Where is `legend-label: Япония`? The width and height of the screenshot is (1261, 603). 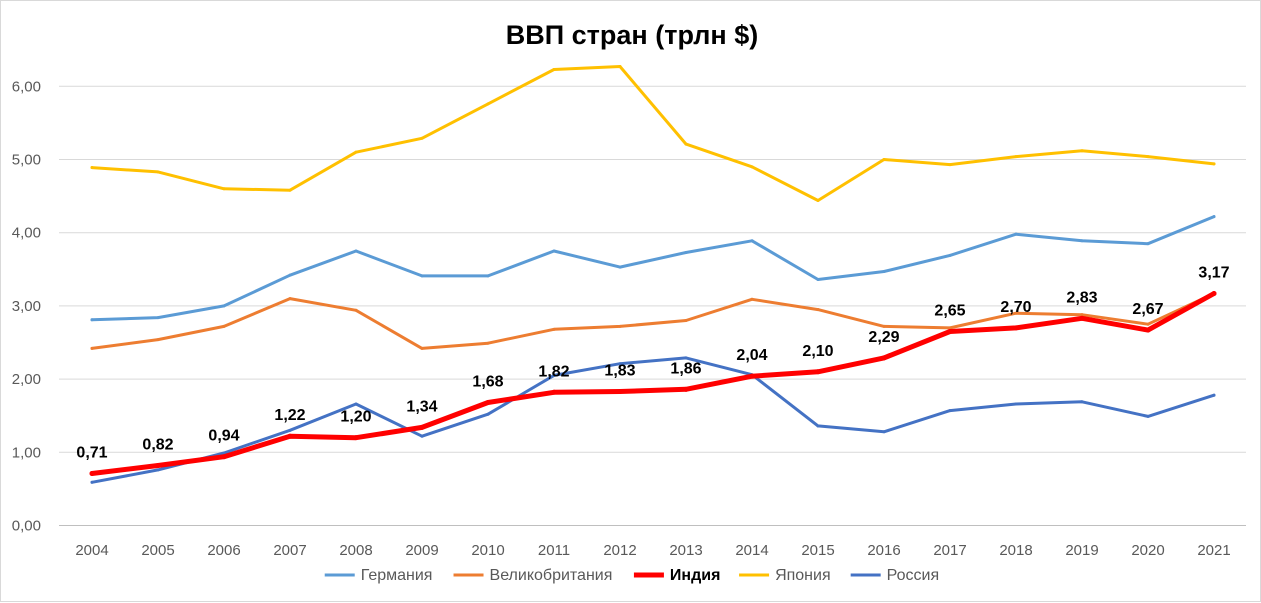 legend-label: Япония is located at coordinates (803, 575).